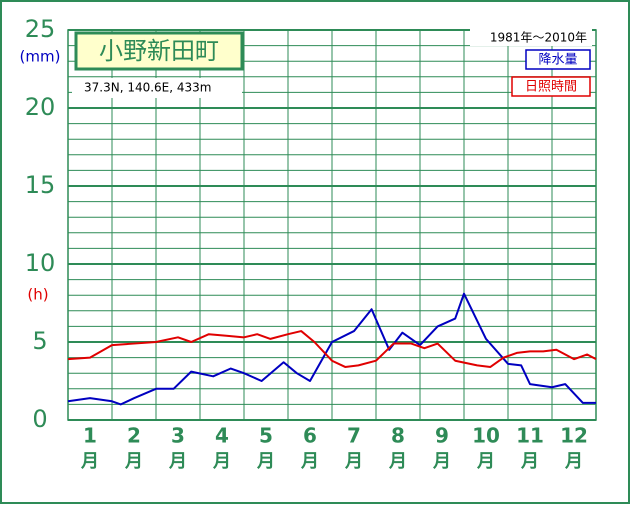  I want to click on x-tick-label: 7, so click(354, 436).